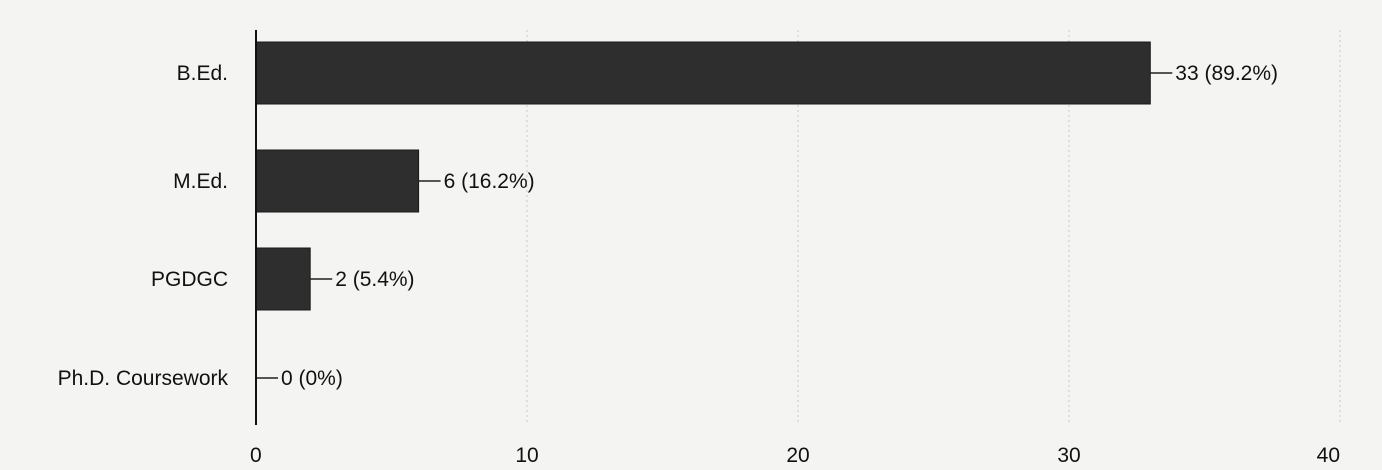  I want to click on data-label: 6 (16.2%), so click(489, 181).